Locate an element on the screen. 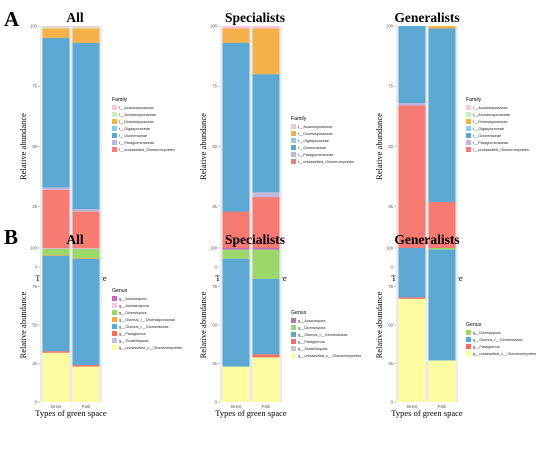  legend-label: g__Archaeospora is located at coordinates (134, 306).